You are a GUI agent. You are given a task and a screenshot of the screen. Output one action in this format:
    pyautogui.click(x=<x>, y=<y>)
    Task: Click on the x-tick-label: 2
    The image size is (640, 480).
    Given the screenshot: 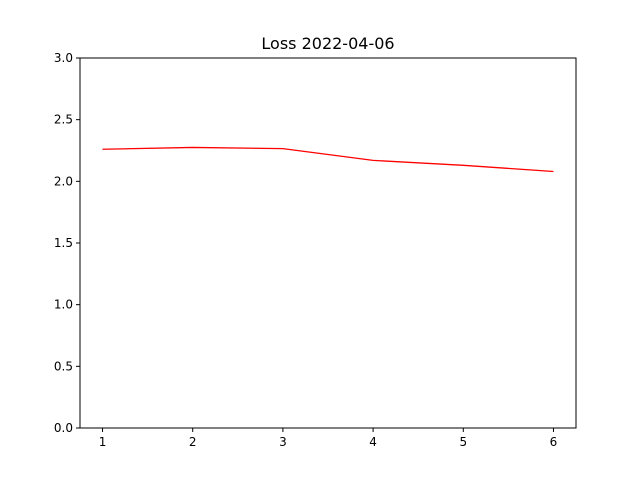 What is the action you would take?
    pyautogui.click(x=193, y=442)
    